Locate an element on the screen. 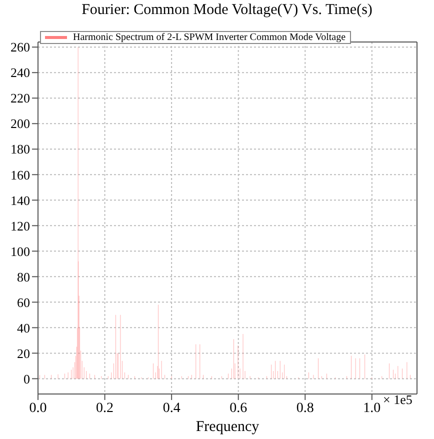  x-tick-label: 0.2 is located at coordinates (105, 408).